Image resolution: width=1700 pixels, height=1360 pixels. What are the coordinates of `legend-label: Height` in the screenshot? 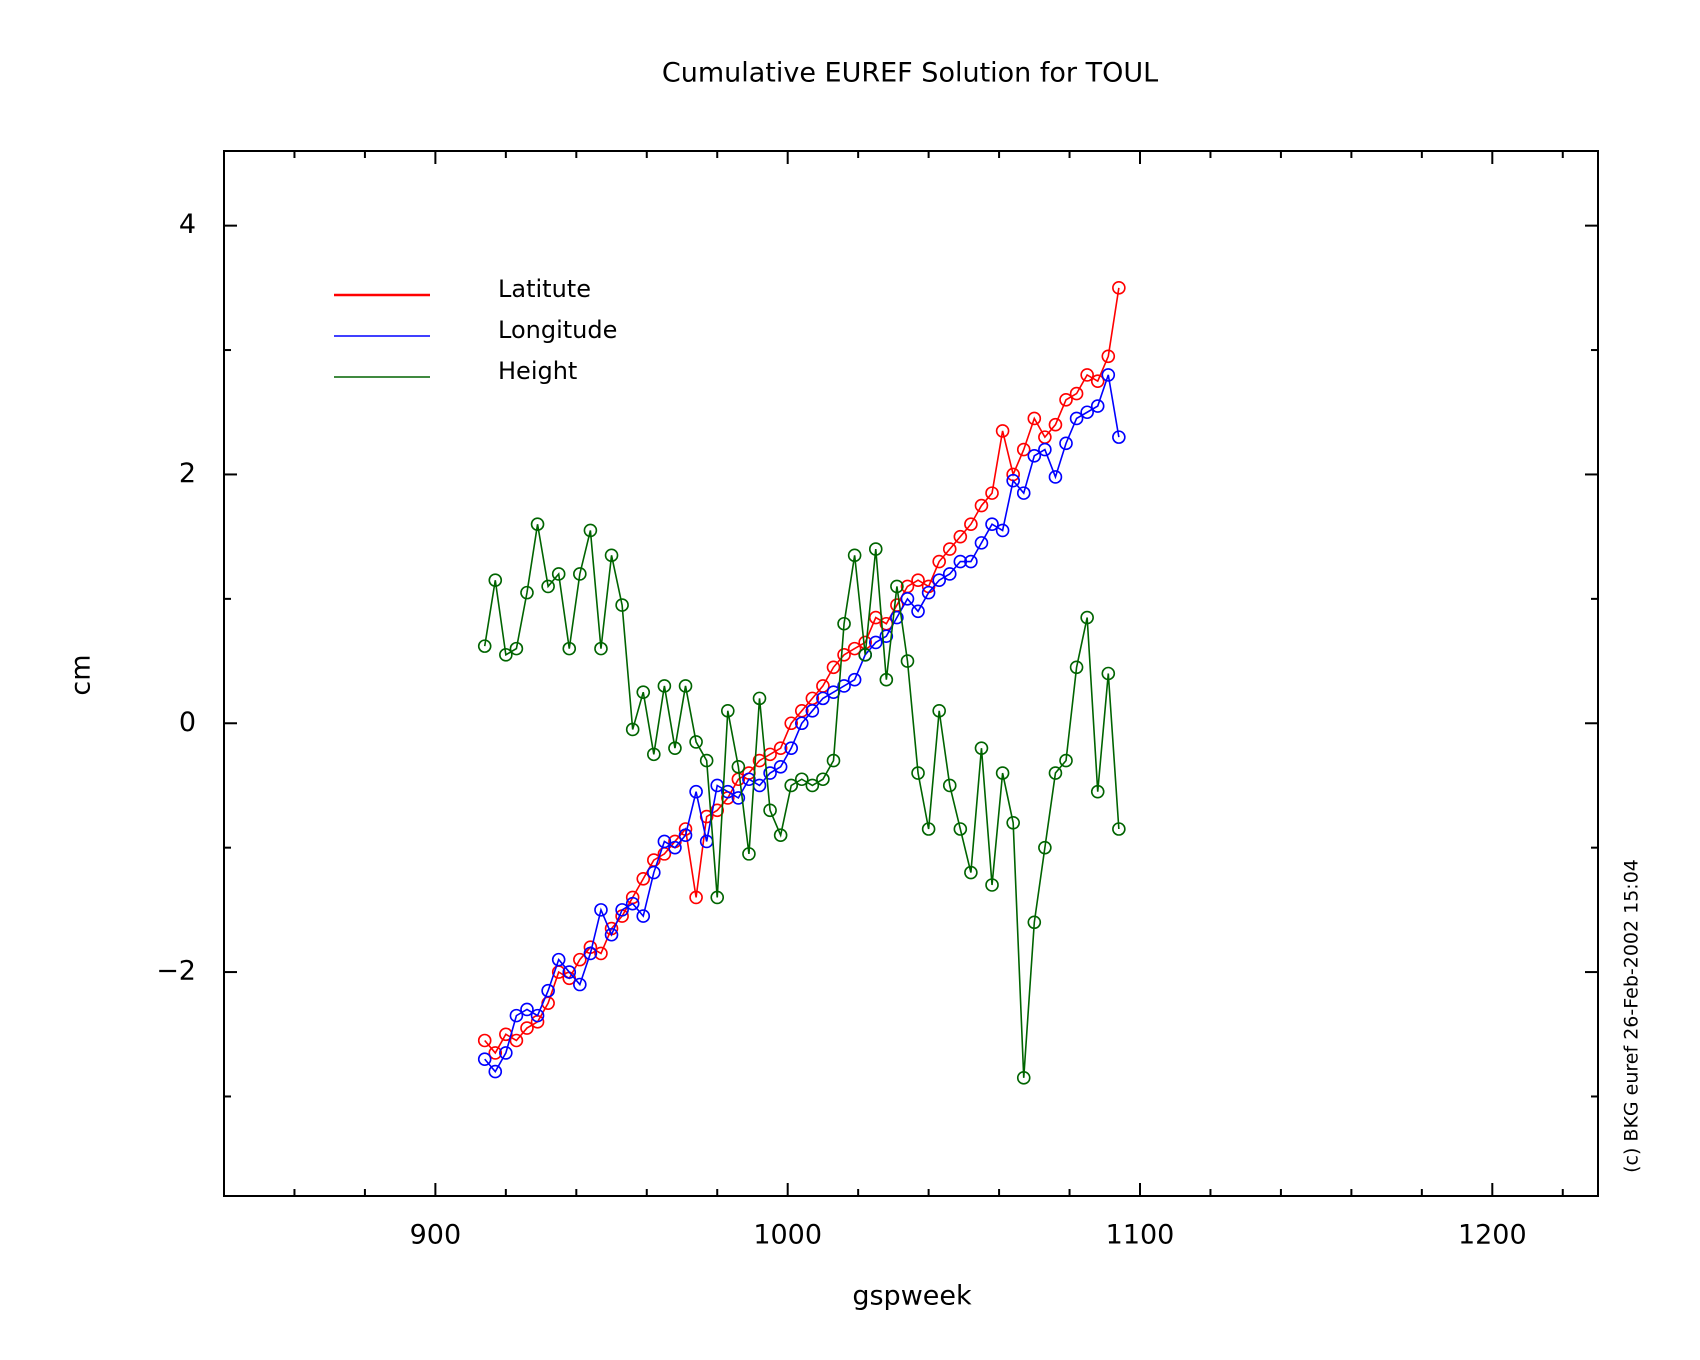 It's located at (537, 371).